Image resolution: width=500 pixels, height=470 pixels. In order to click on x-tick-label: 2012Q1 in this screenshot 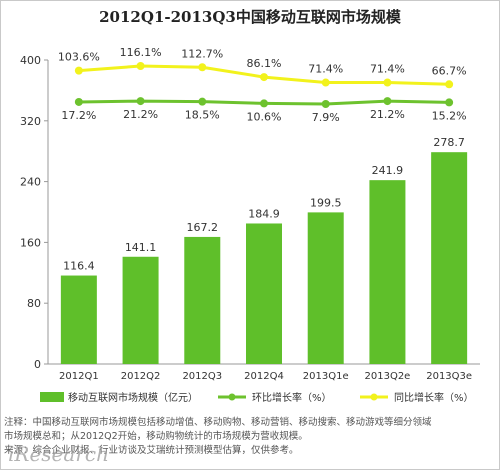, I will do `click(79, 376)`.